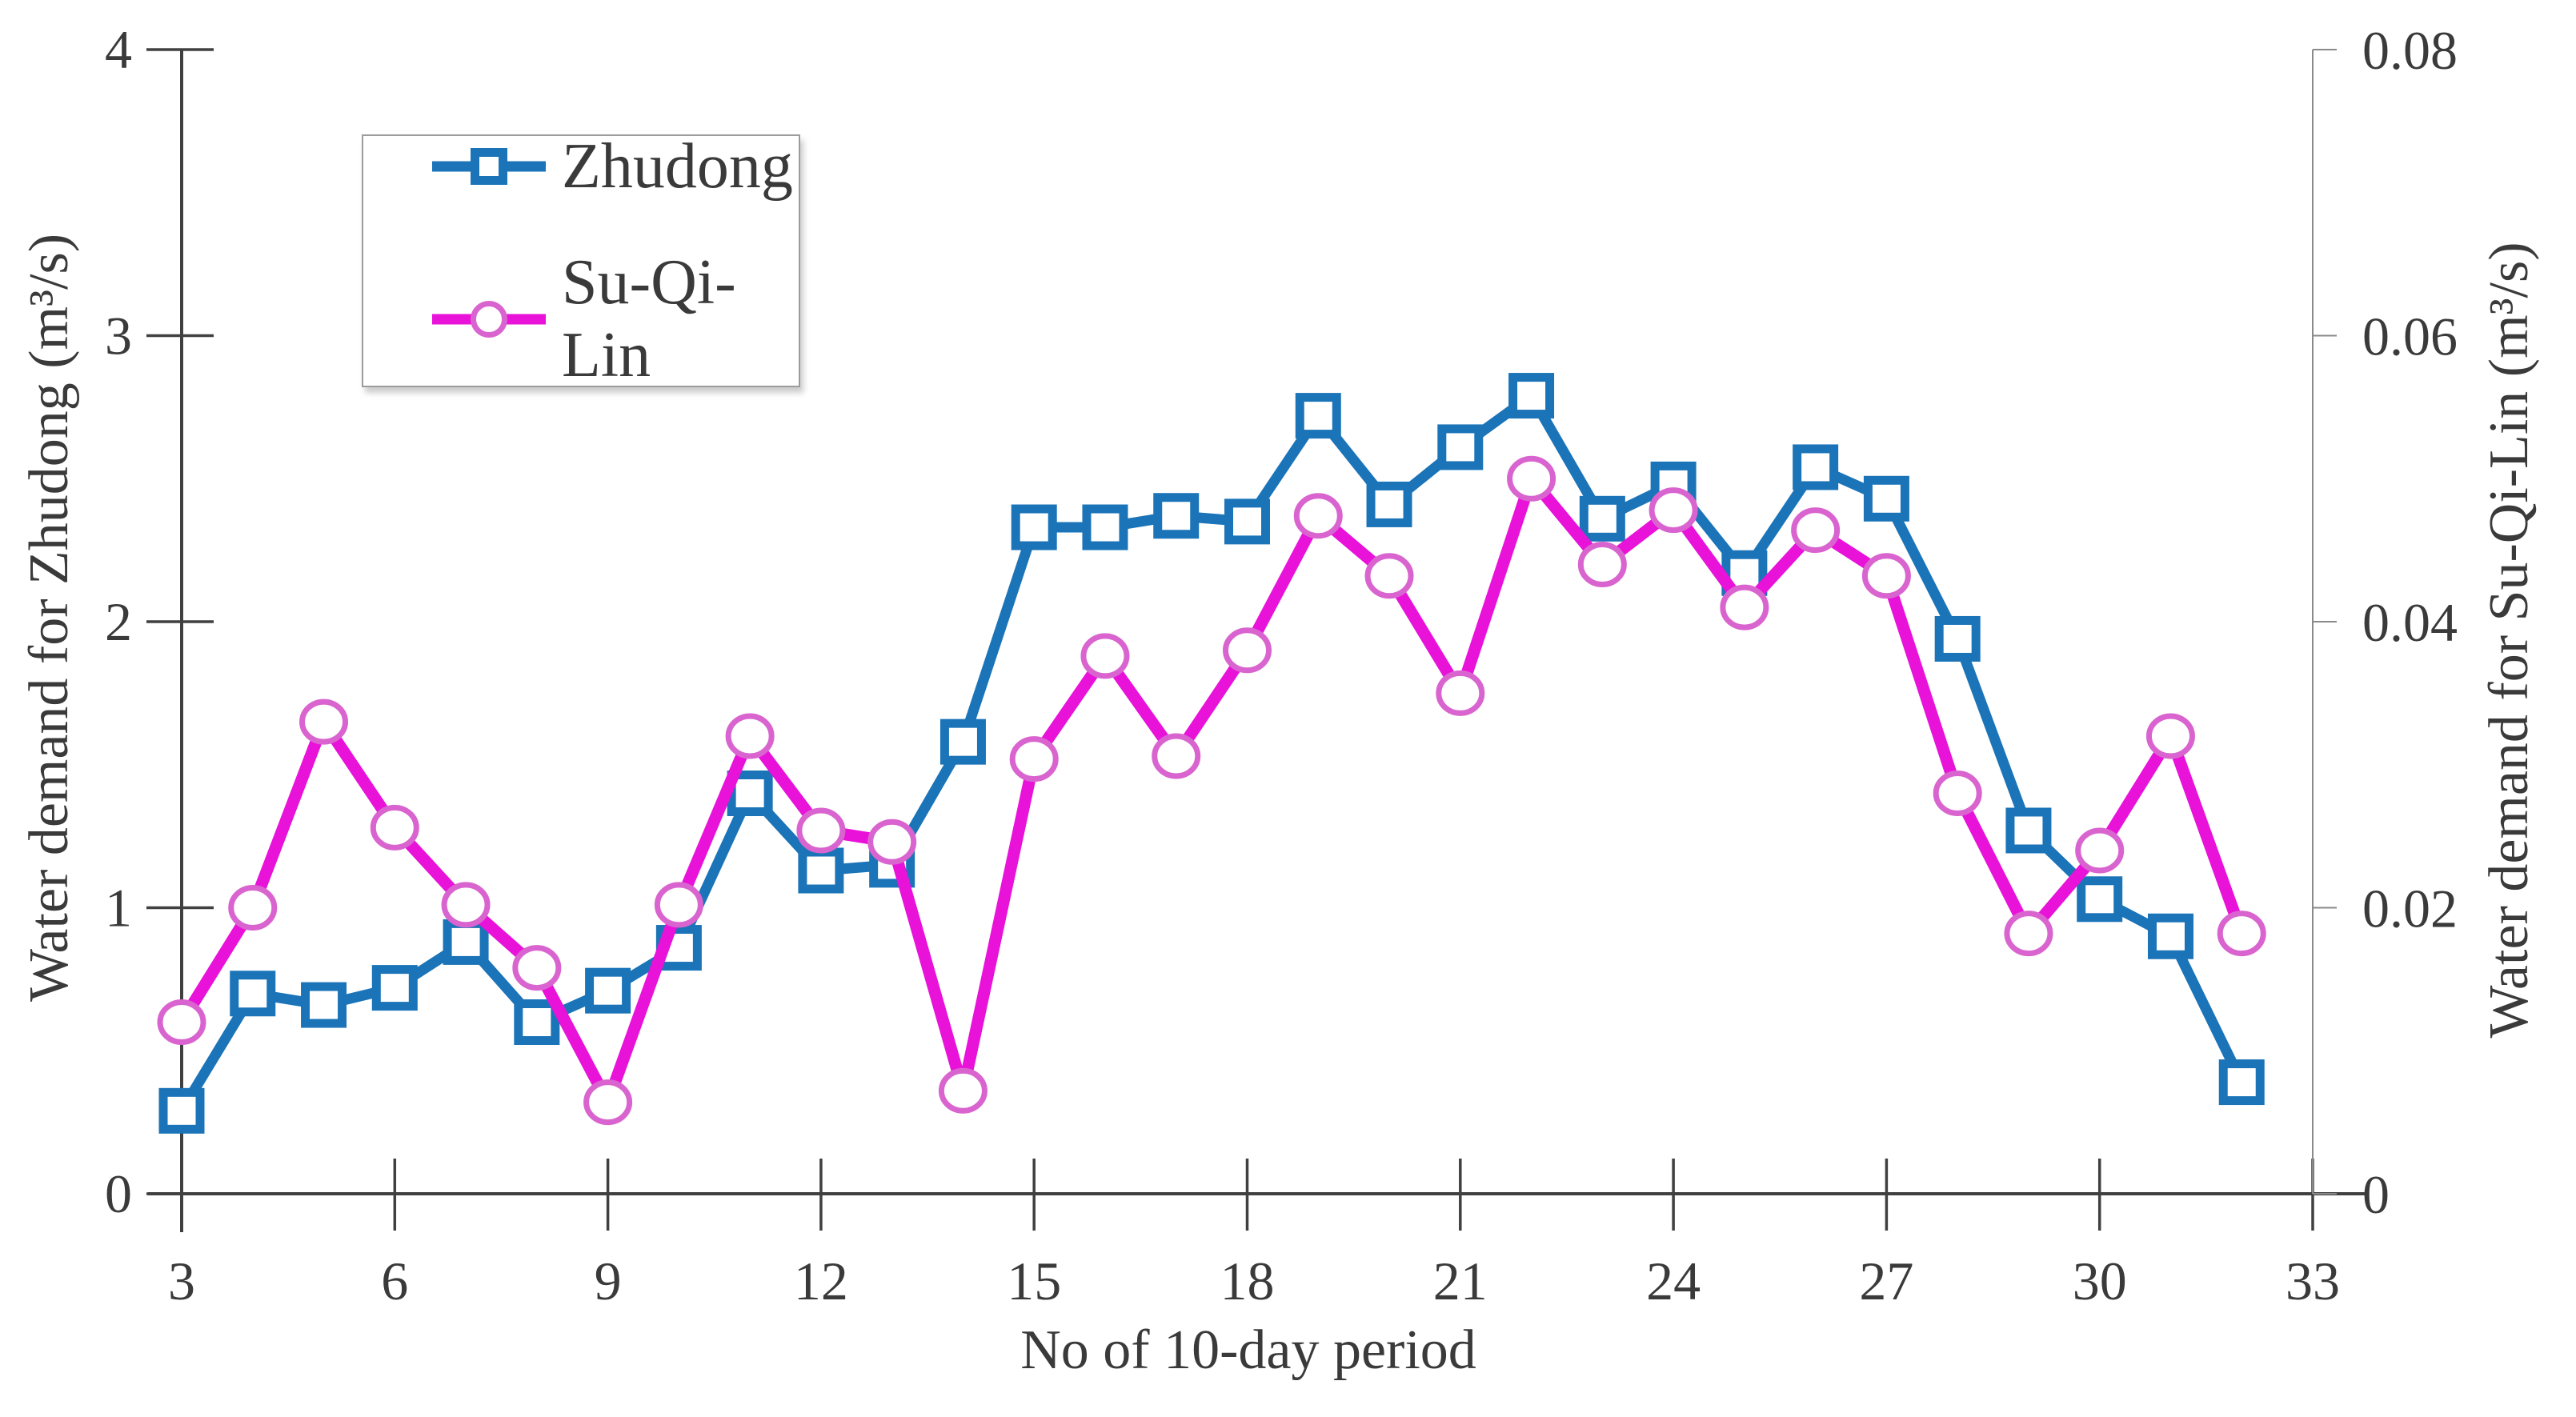 The height and width of the screenshot is (1417, 2576). What do you see at coordinates (649, 318) in the screenshot?
I see `legend-label-suqilin: Su-Qi-Lin` at bounding box center [649, 318].